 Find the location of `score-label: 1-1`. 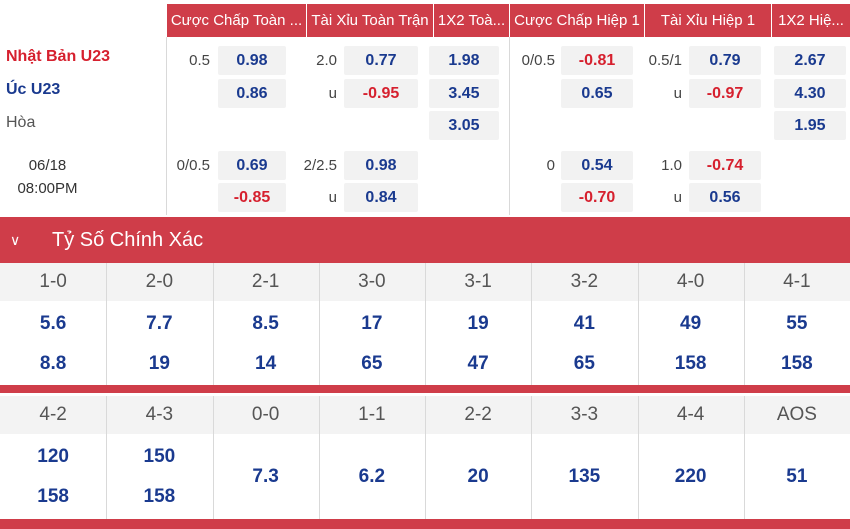

score-label: 1-1 is located at coordinates (372, 414).